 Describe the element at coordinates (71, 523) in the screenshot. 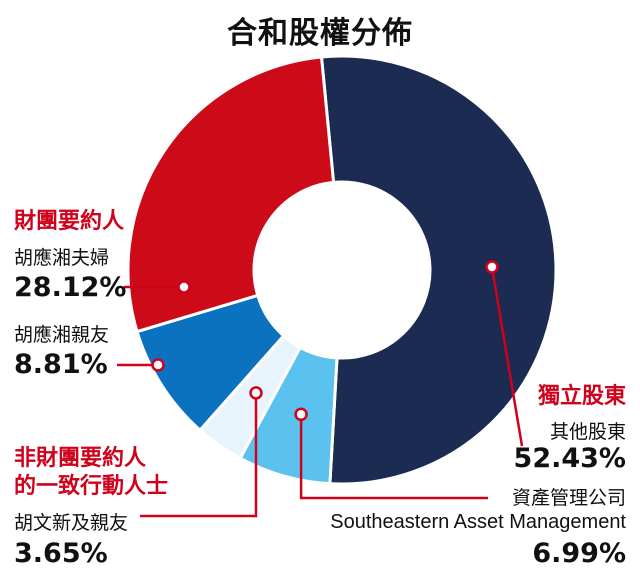

I see `slice-label-wu-man-sun: 胡文新及親友` at that location.